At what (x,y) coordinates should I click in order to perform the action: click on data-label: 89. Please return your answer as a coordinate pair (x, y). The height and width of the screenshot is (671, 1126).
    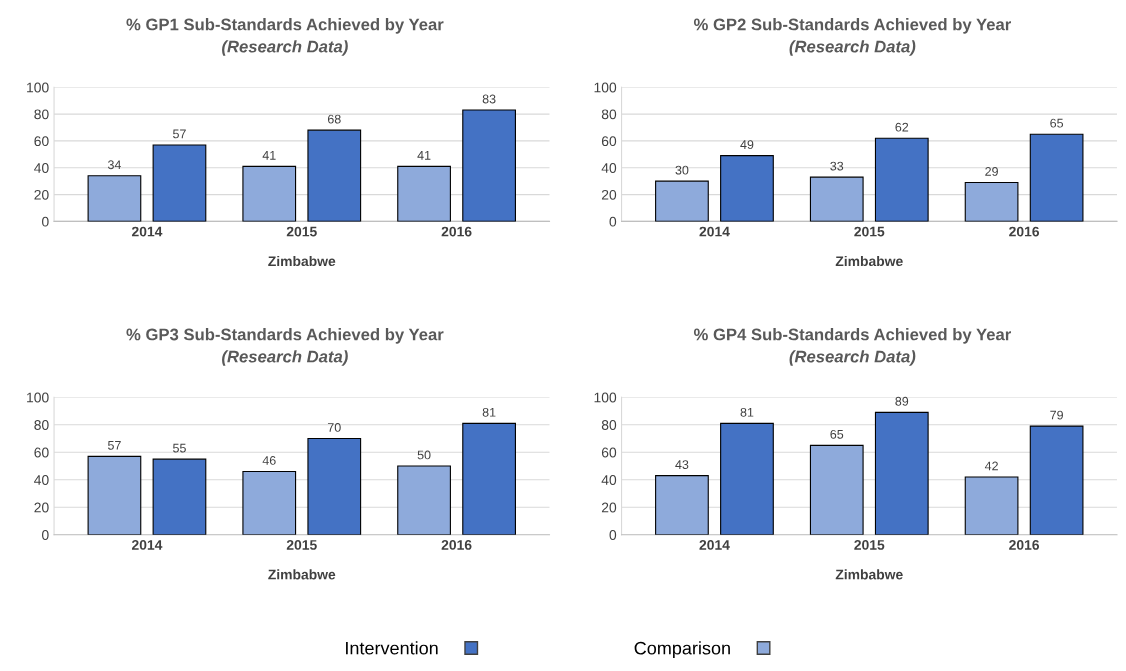
    Looking at the image, I should click on (902, 401).